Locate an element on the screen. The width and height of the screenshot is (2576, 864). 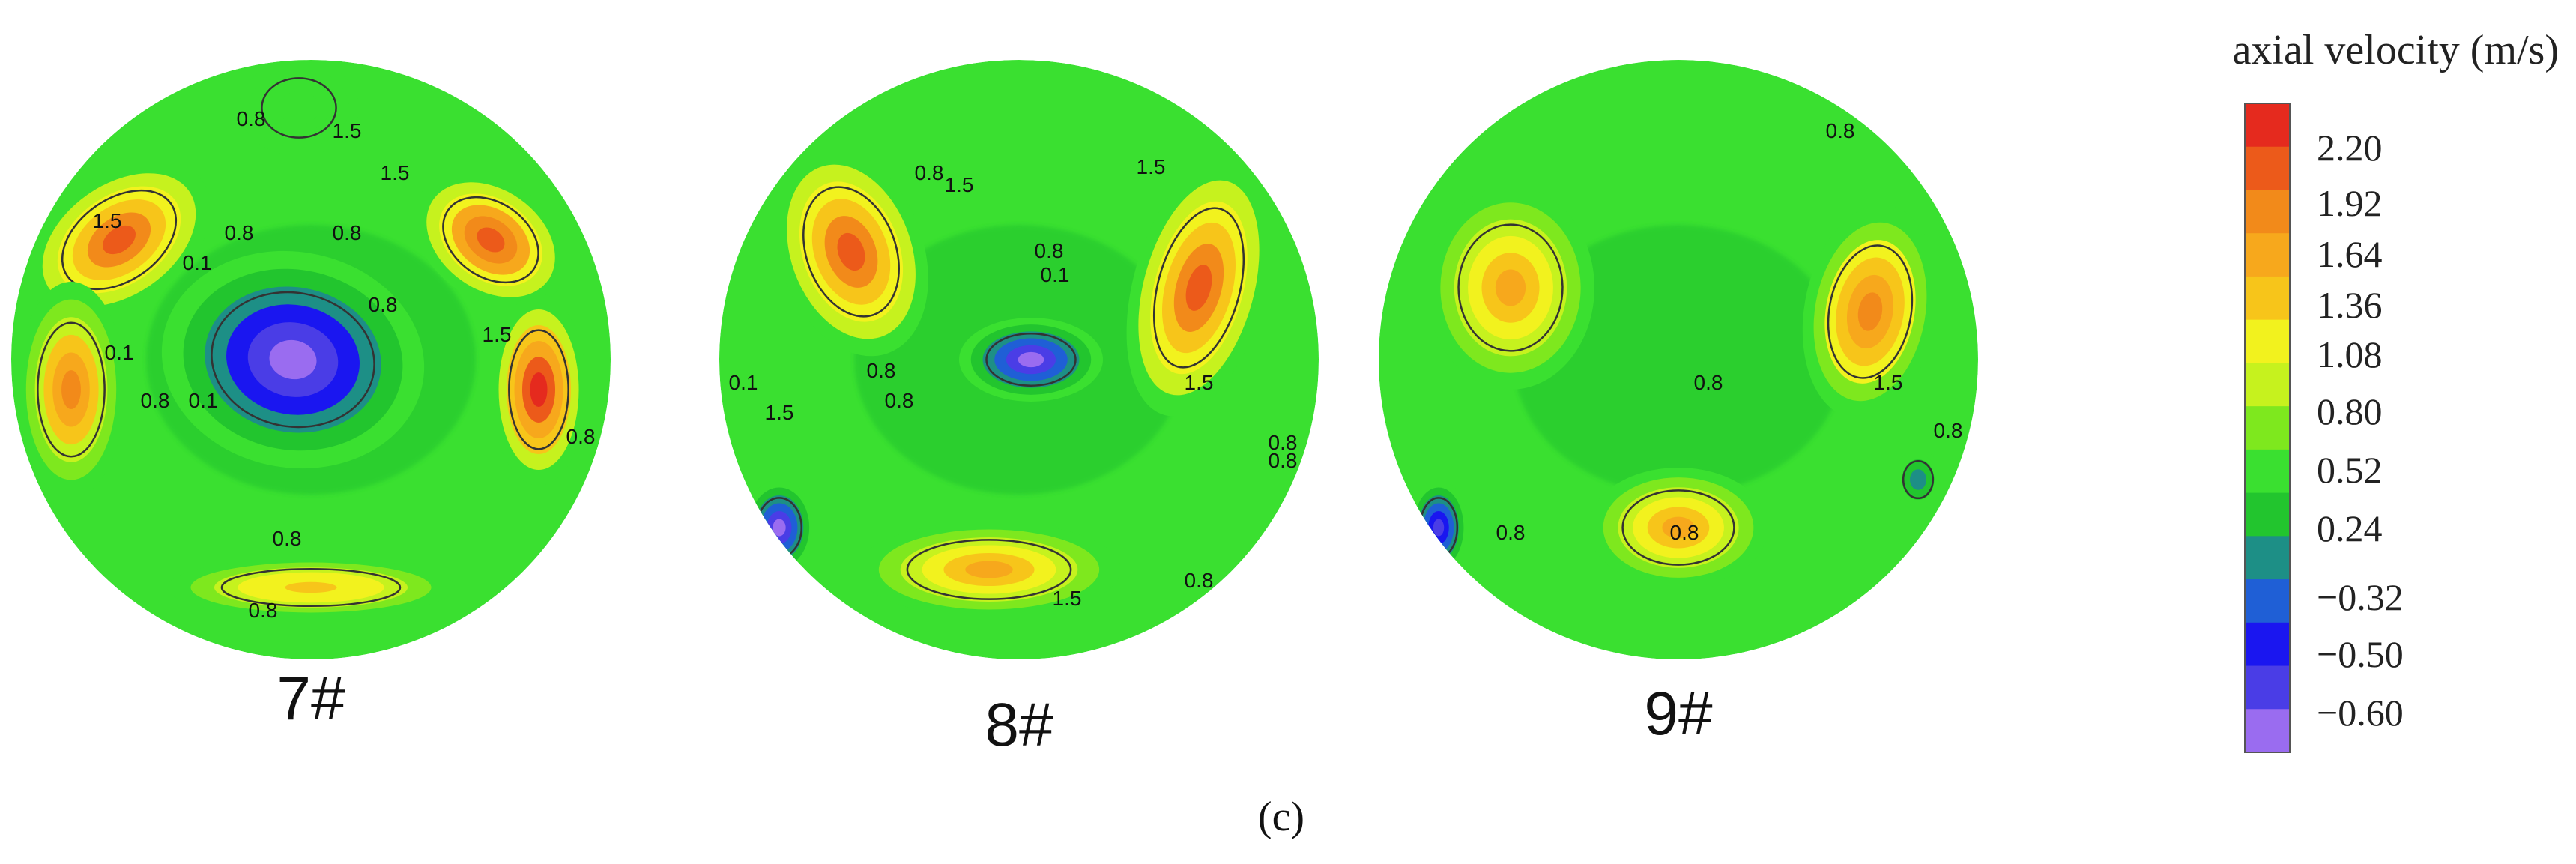
colorbar-tick-label: 1.92 is located at coordinates (2350, 203).